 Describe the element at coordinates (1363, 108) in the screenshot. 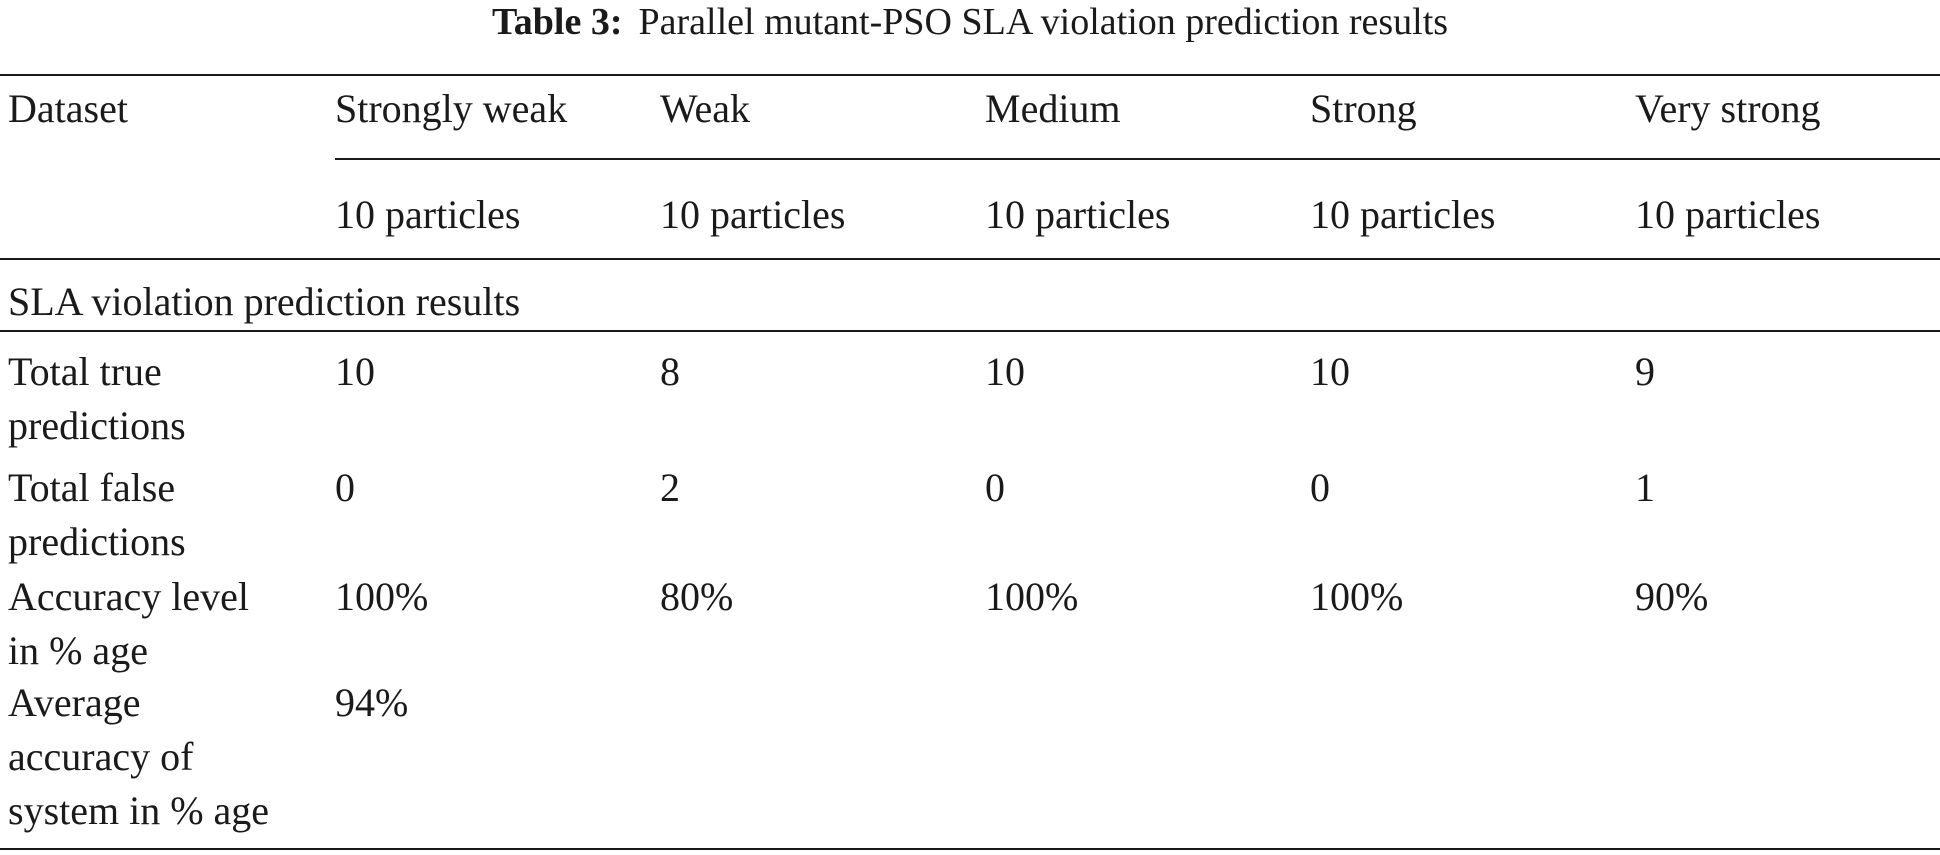

I see `header-strong: Strong` at that location.